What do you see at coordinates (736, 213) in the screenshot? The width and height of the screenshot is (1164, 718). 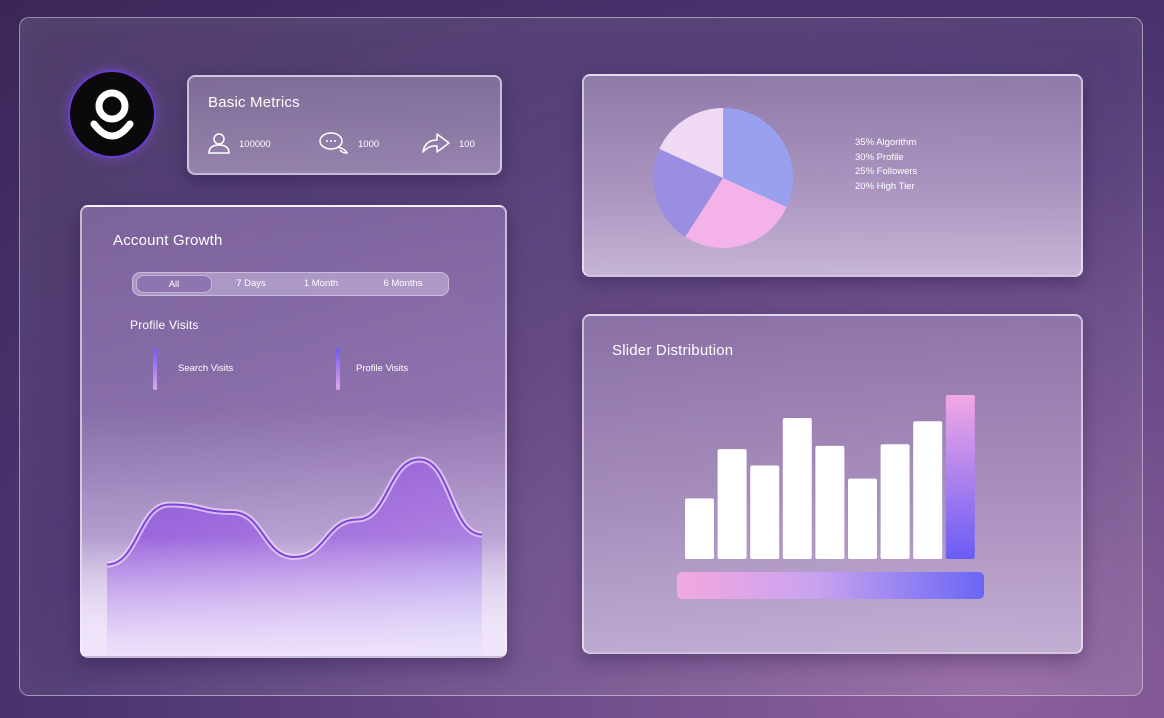 I see `pie-slice-profile` at bounding box center [736, 213].